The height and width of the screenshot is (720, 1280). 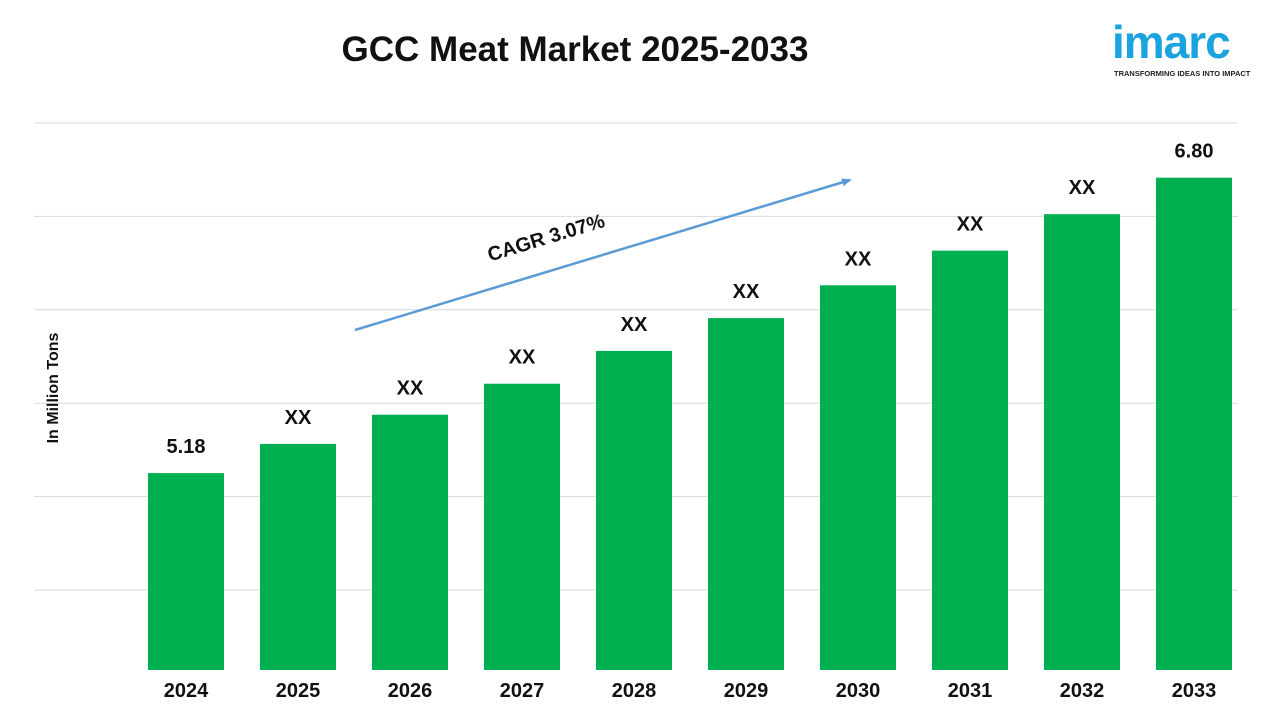 What do you see at coordinates (298, 691) in the screenshot?
I see `x-tick-2025: 2025` at bounding box center [298, 691].